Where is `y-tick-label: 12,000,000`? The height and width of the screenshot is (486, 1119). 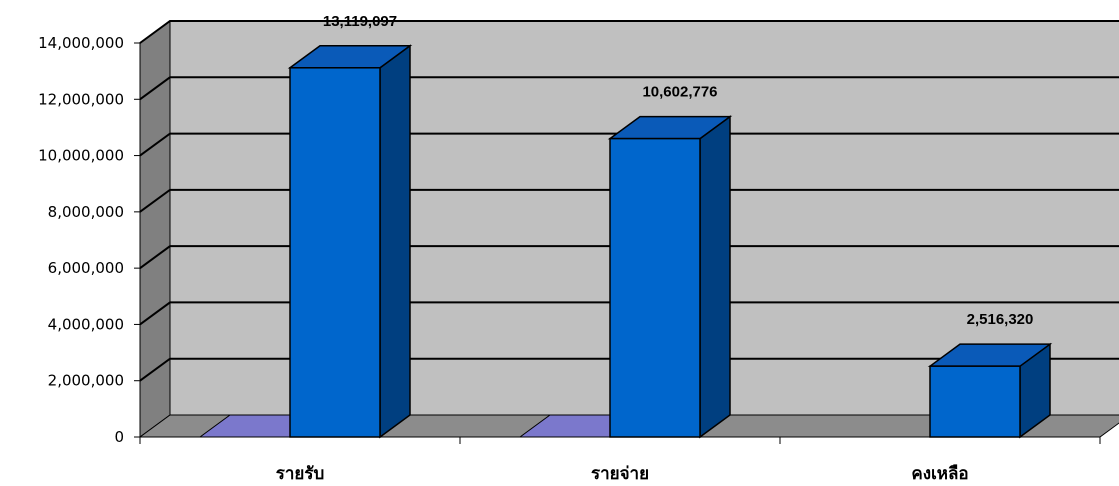
y-tick-label: 12,000,000 is located at coordinates (81, 99).